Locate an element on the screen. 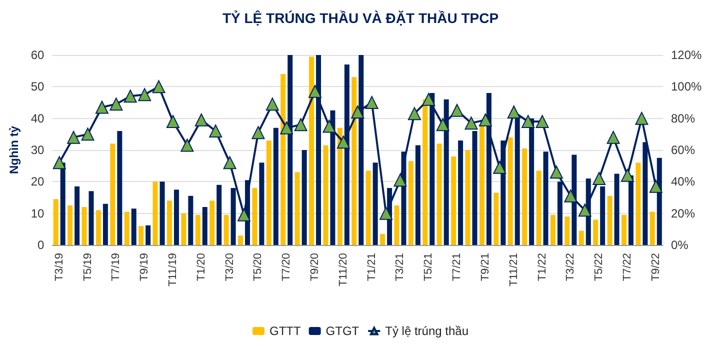 The width and height of the screenshot is (721, 346). y-tick-label: 30 is located at coordinates (37, 150).